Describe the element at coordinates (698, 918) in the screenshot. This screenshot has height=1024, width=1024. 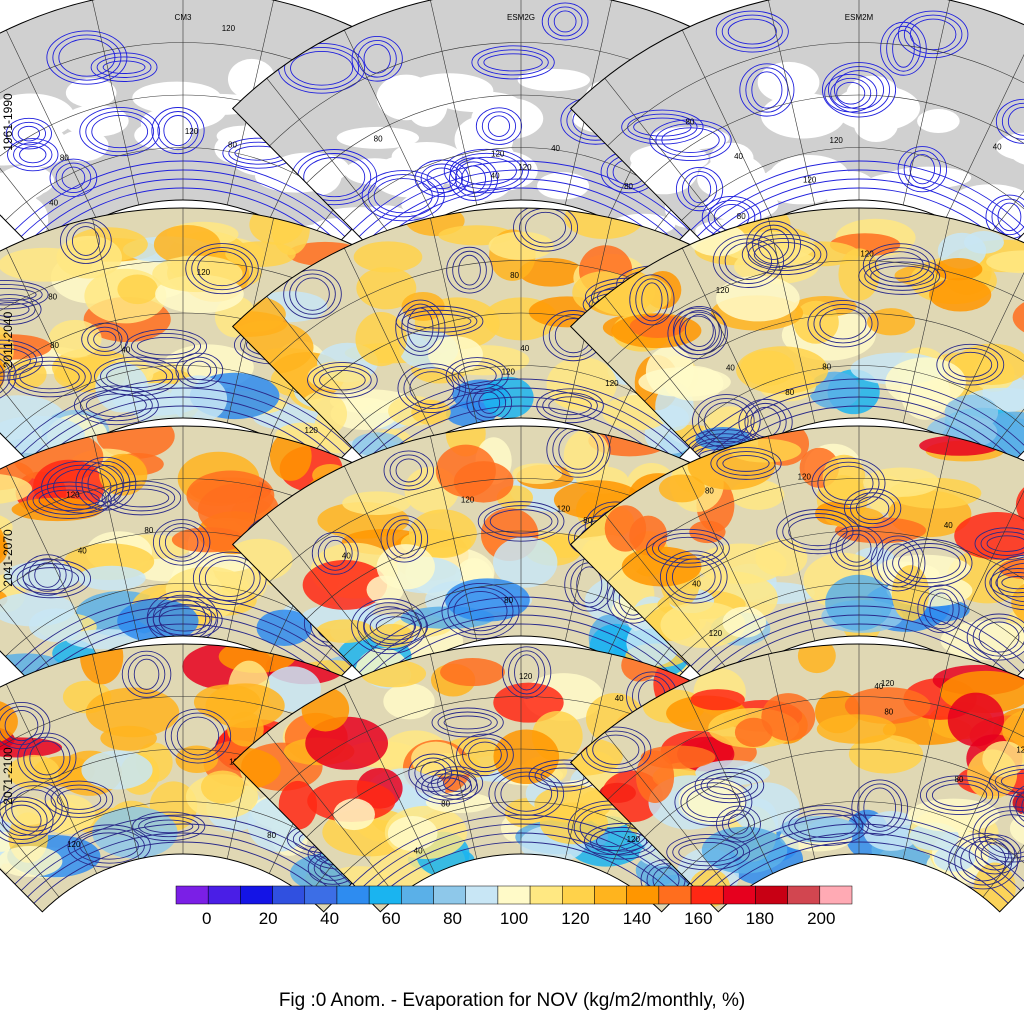
I see `colorbar-tick-label: 160` at that location.